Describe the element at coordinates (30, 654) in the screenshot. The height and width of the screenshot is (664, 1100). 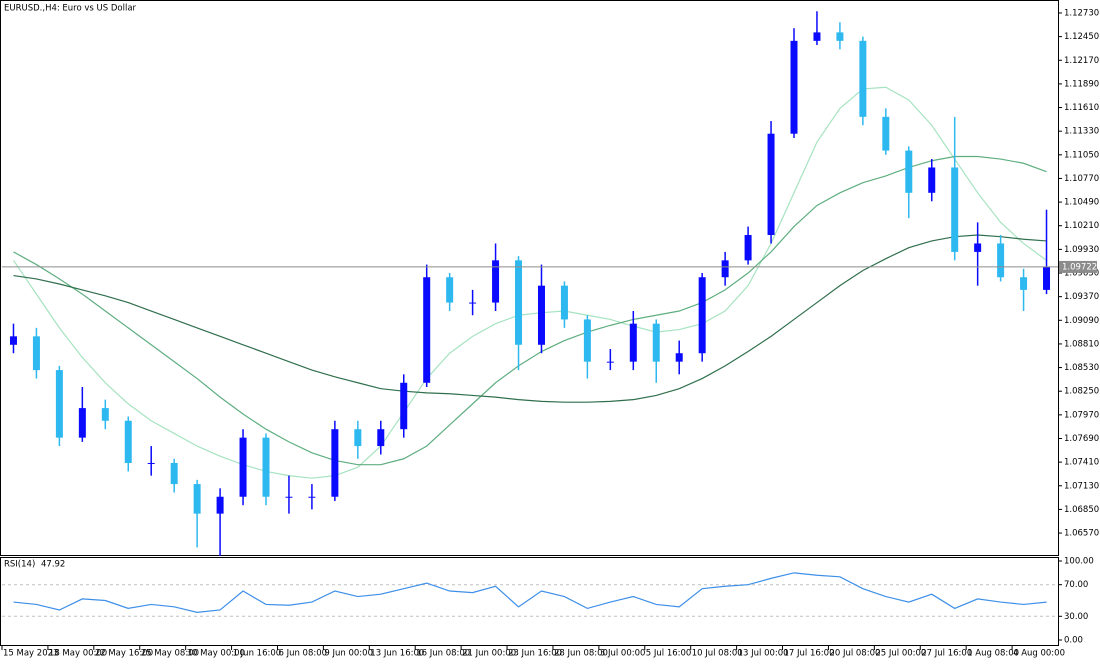
I see `x-tick-label: 15 May 2023` at that location.